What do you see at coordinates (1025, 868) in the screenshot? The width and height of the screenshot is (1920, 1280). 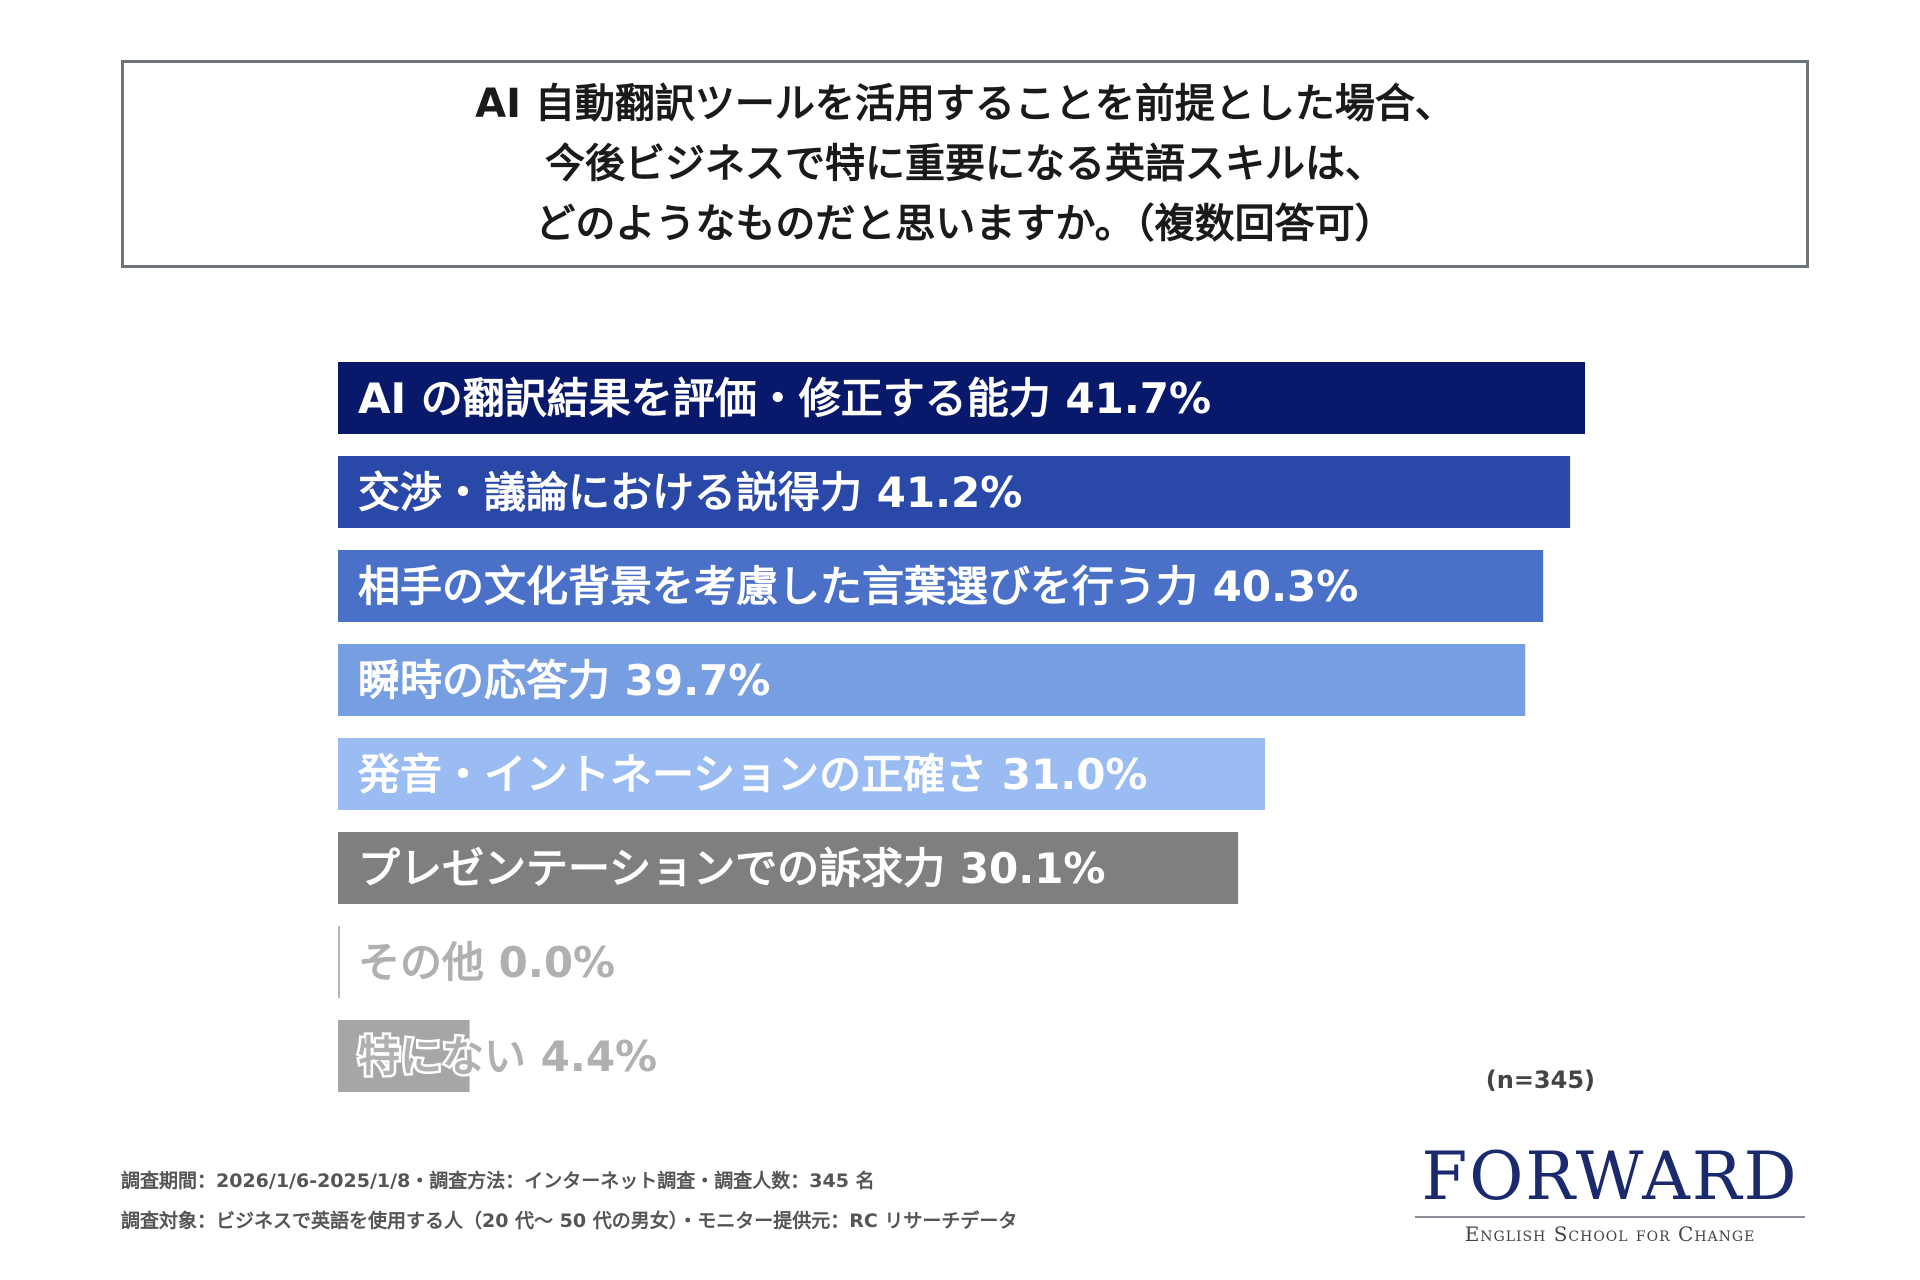 I see `value-label-5: 30.1%` at bounding box center [1025, 868].